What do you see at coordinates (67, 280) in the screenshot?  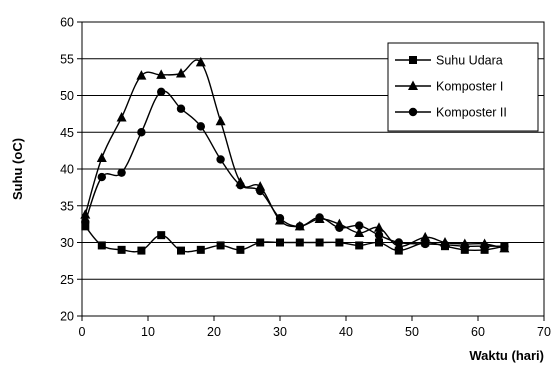 I see `y-tick-label: 25` at bounding box center [67, 280].